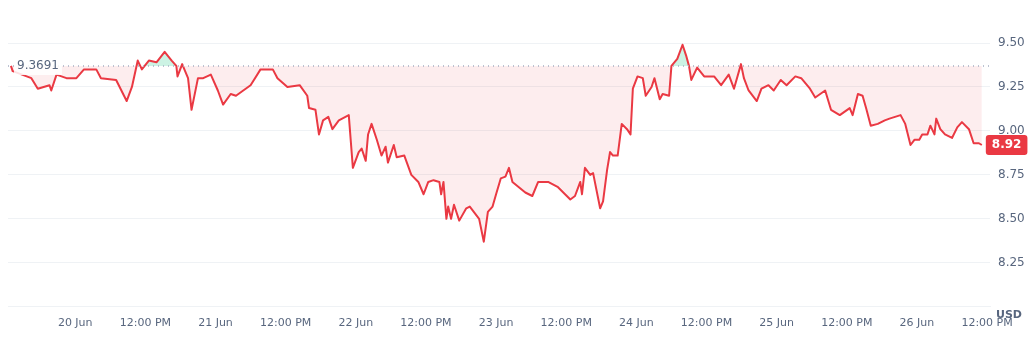  I want to click on x-tick-label: 24 Jun, so click(636, 323).